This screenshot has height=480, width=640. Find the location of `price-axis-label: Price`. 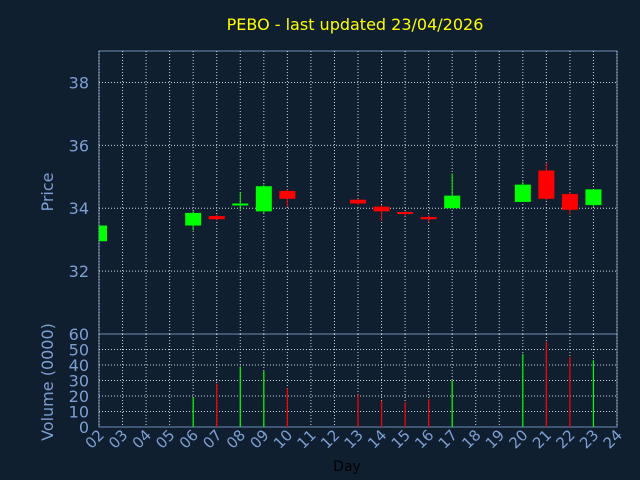

price-axis-label: Price is located at coordinates (47, 191).